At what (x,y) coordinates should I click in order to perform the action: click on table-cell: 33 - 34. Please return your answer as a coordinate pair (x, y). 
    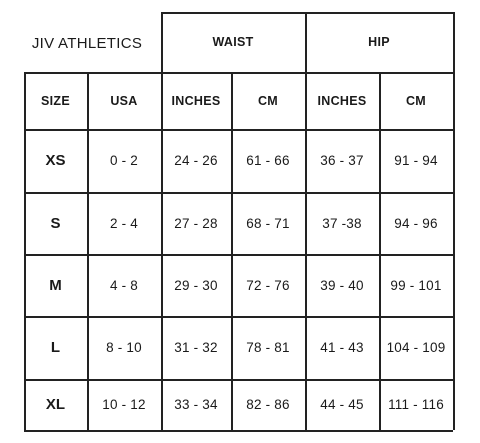
    Looking at the image, I should click on (196, 404).